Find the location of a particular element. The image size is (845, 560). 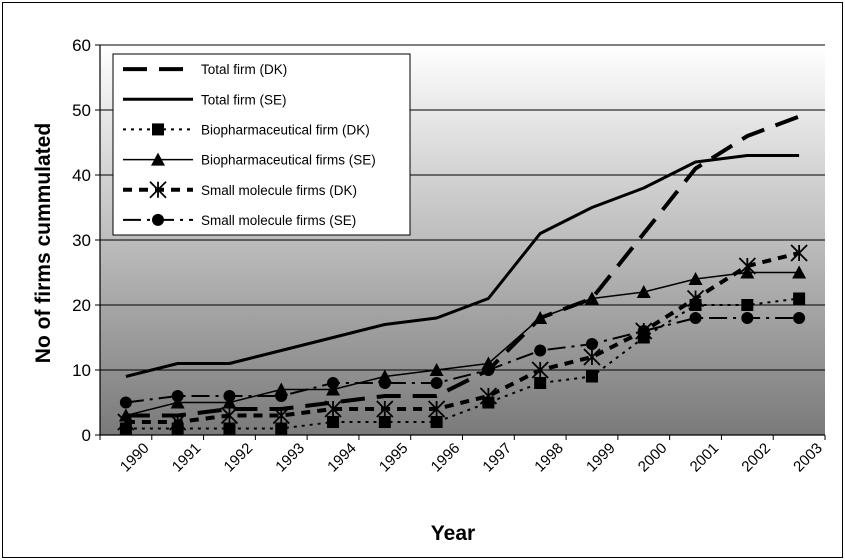

x-tick-label: 1998 is located at coordinates (549, 458).